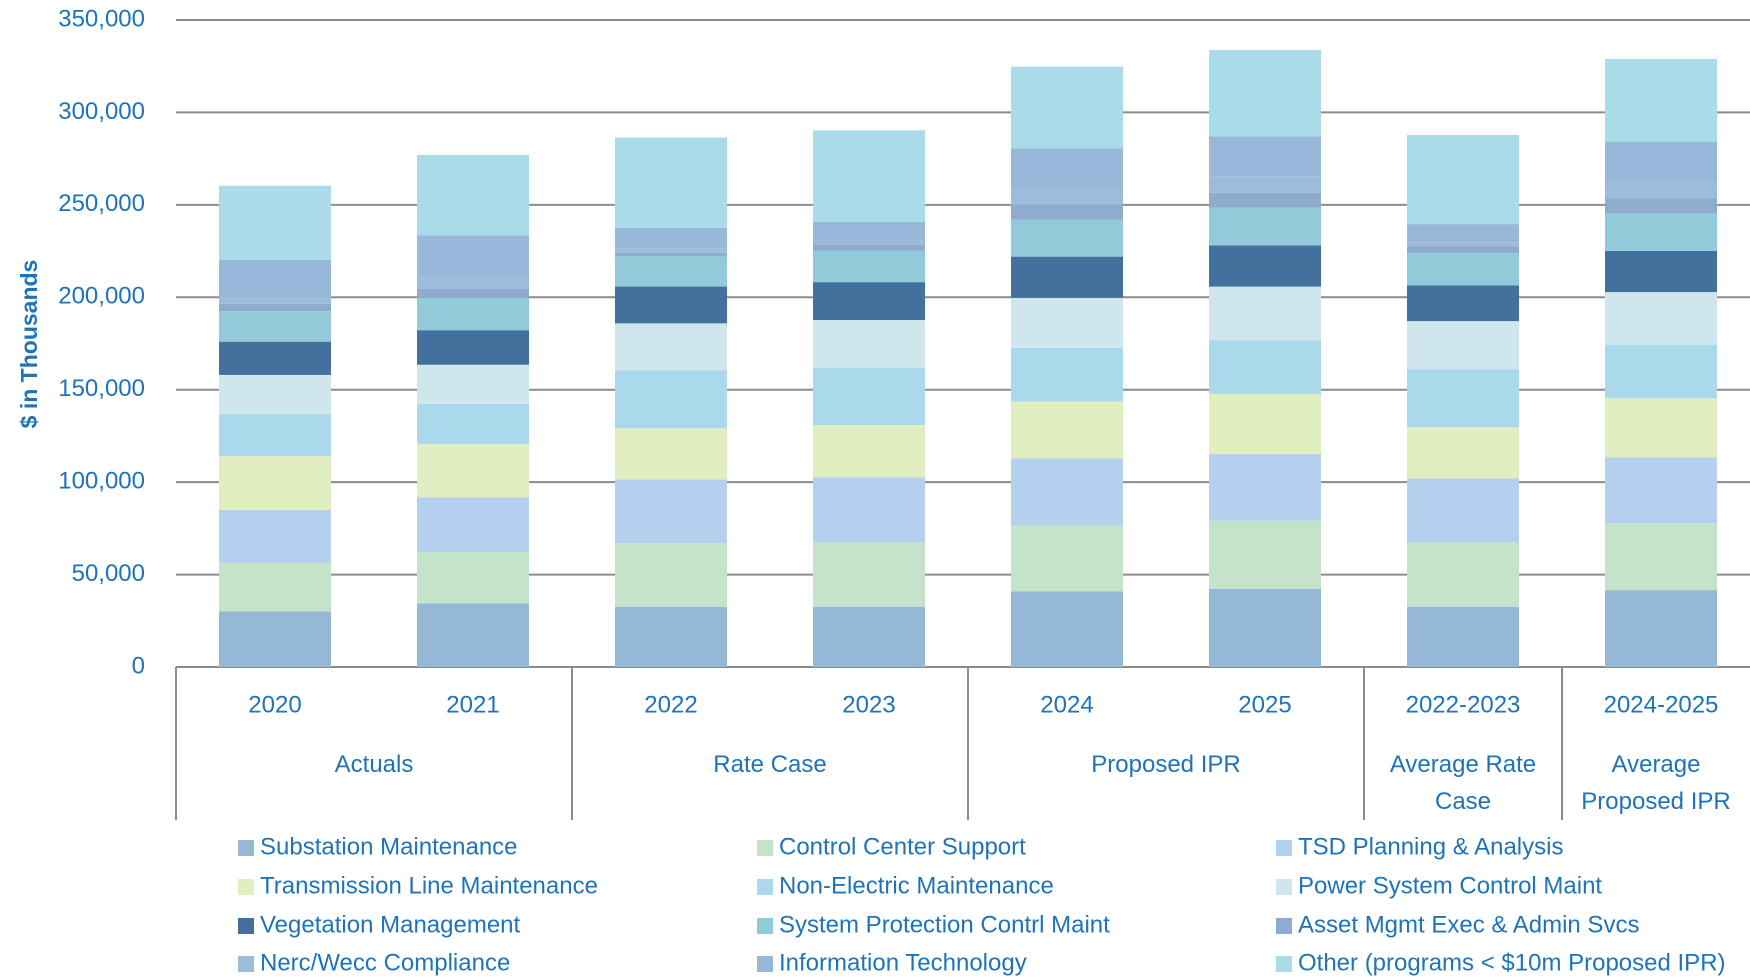 Image resolution: width=1750 pixels, height=980 pixels. I want to click on x-tick-label: 2025, so click(1264, 704).